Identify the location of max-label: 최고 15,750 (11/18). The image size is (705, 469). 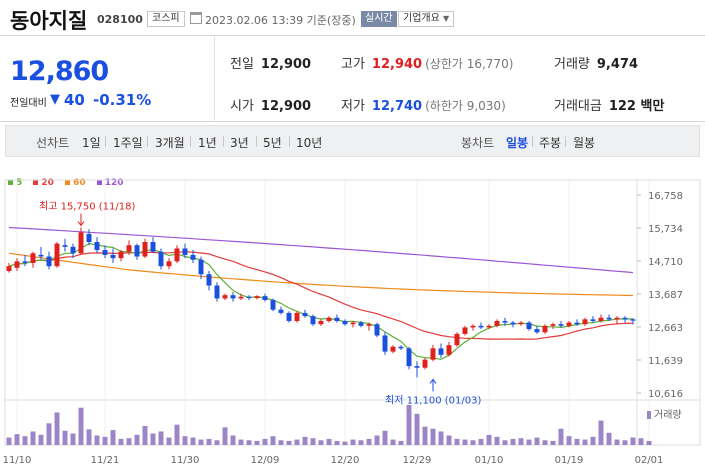
(87, 206).